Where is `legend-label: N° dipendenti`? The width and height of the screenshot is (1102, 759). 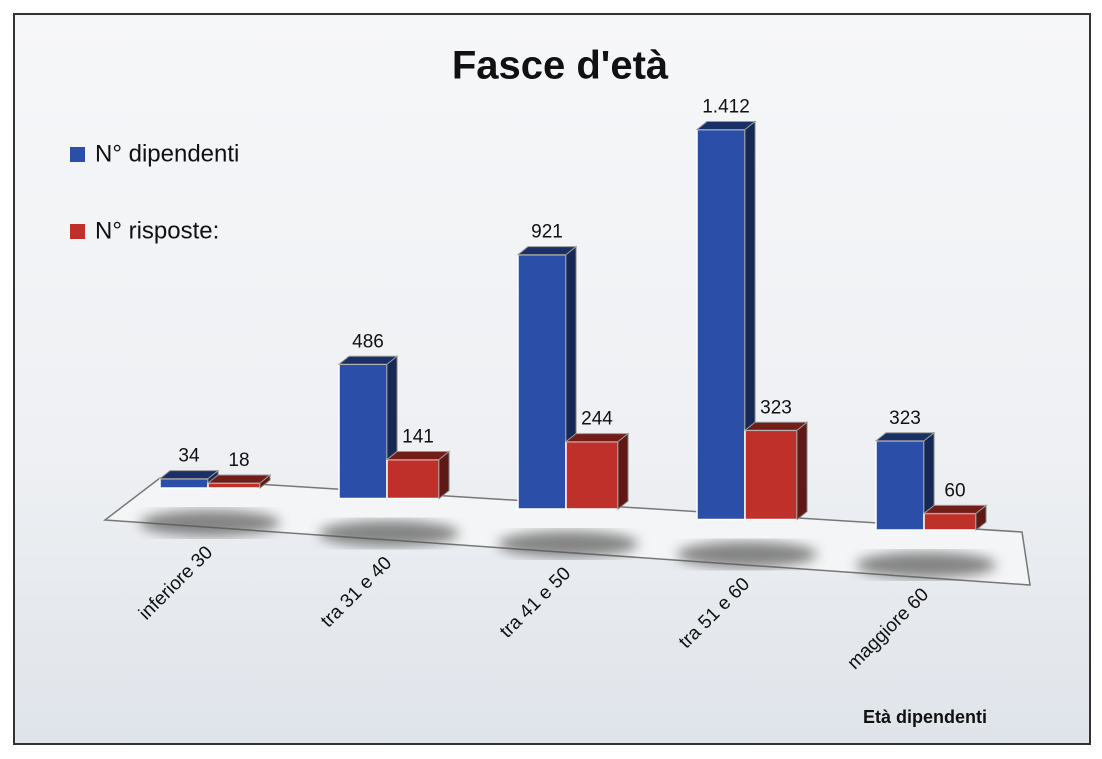 legend-label: N° dipendenti is located at coordinates (167, 153).